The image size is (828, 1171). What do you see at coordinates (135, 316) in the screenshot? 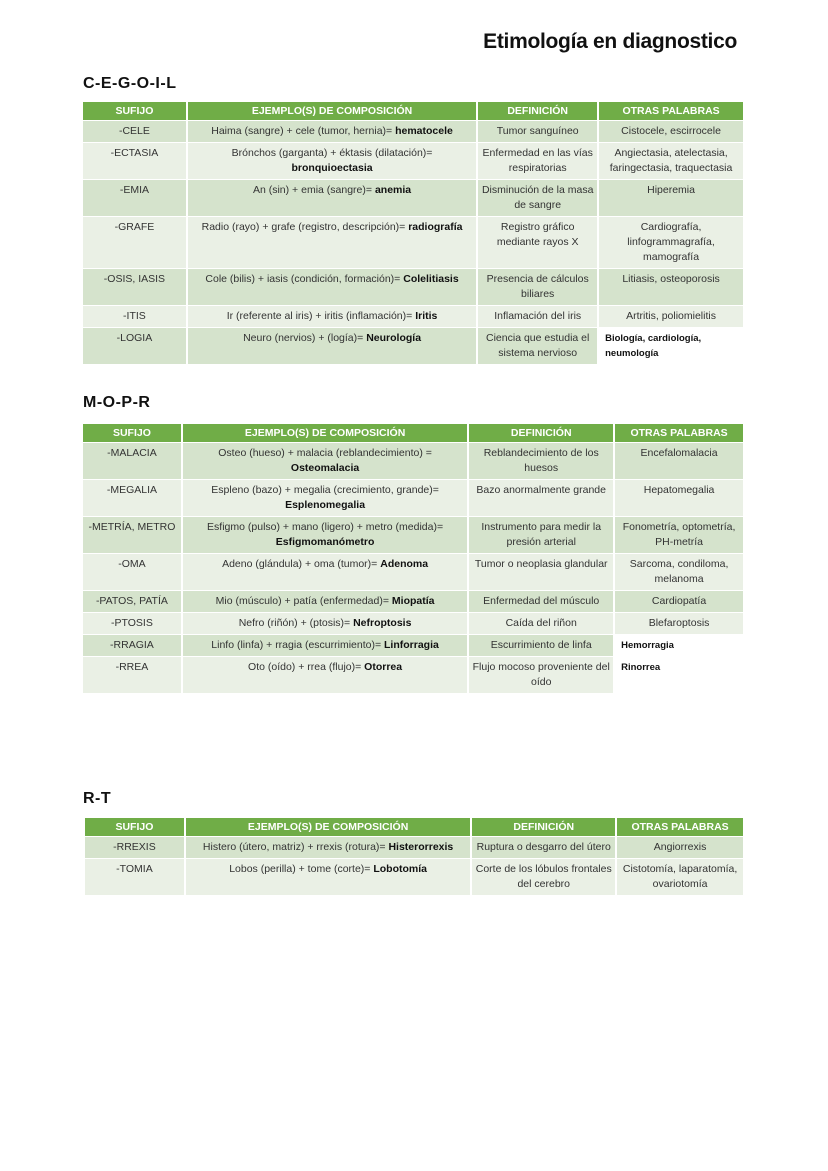
I see `suffix-cell: -ITIS` at bounding box center [135, 316].